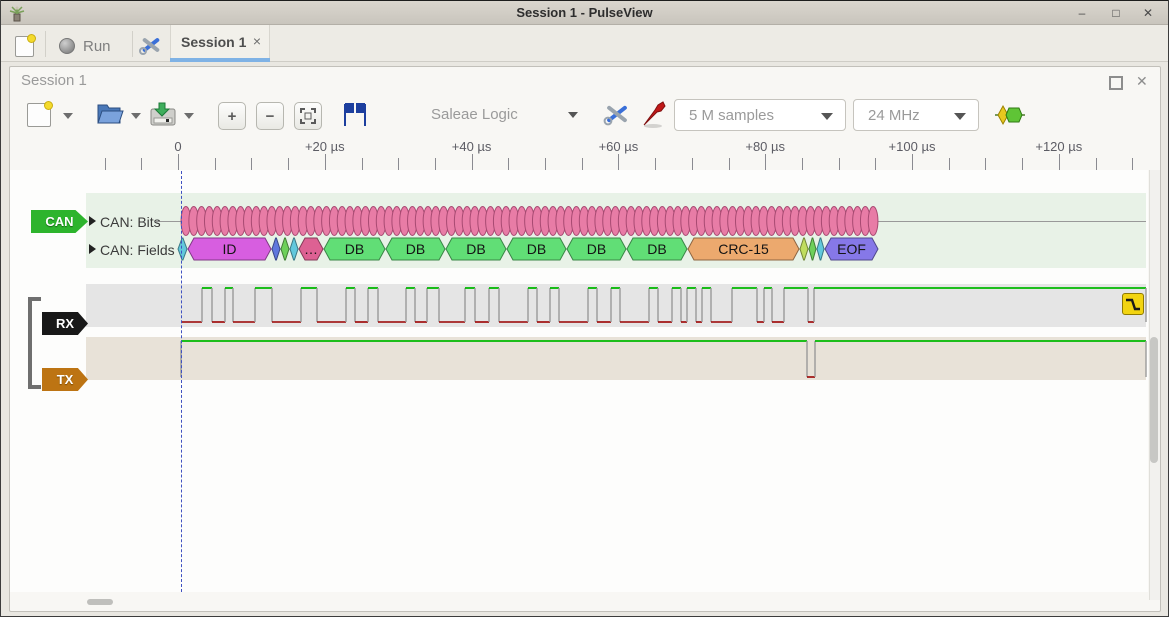 This screenshot has height=617, width=1169. Describe the element at coordinates (65, 379) in the screenshot. I see `signal-tag-tx: TX` at that location.